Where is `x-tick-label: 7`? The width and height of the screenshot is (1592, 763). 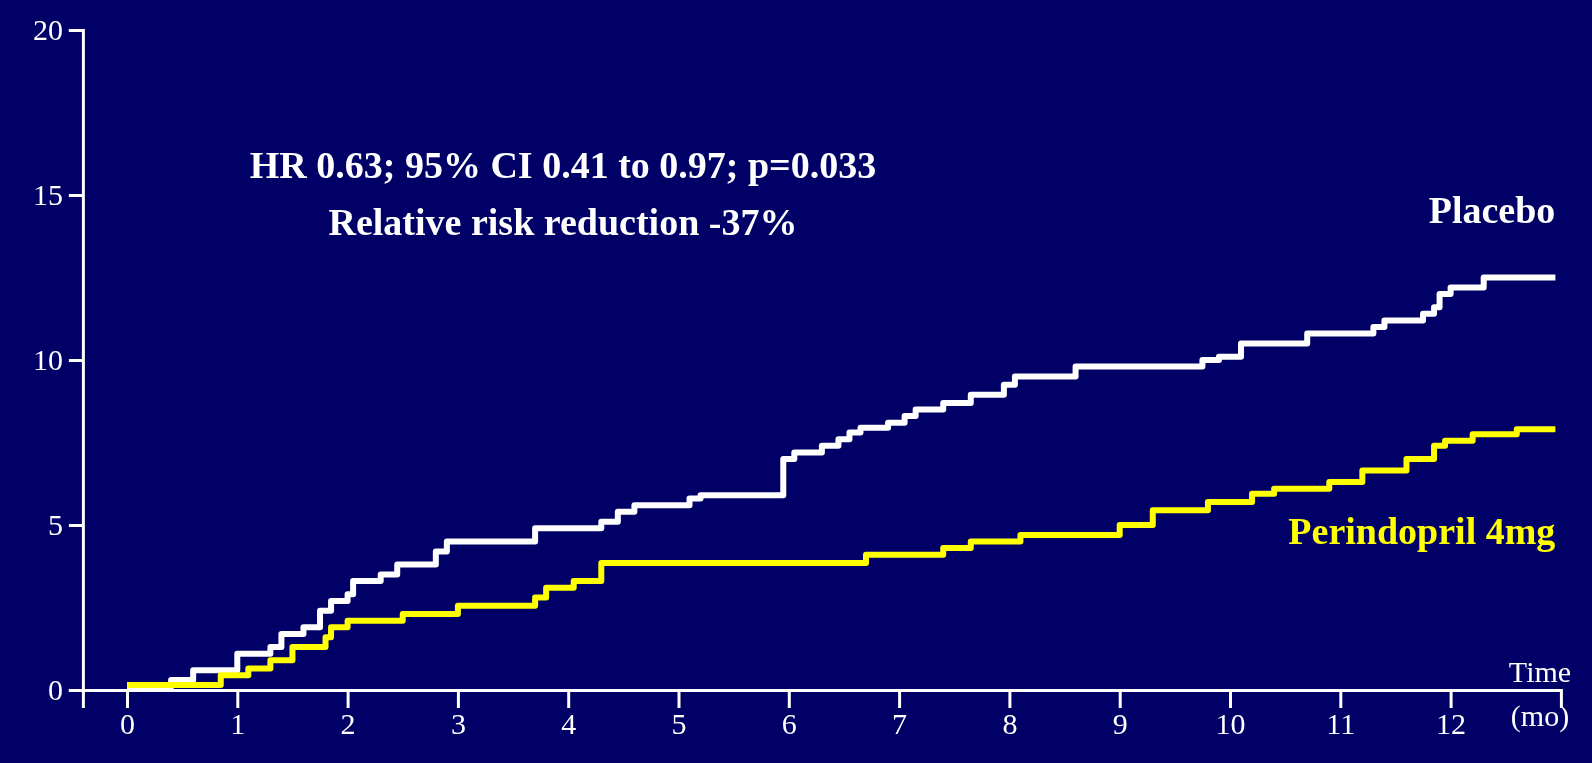
x-tick-label: 7 is located at coordinates (900, 723).